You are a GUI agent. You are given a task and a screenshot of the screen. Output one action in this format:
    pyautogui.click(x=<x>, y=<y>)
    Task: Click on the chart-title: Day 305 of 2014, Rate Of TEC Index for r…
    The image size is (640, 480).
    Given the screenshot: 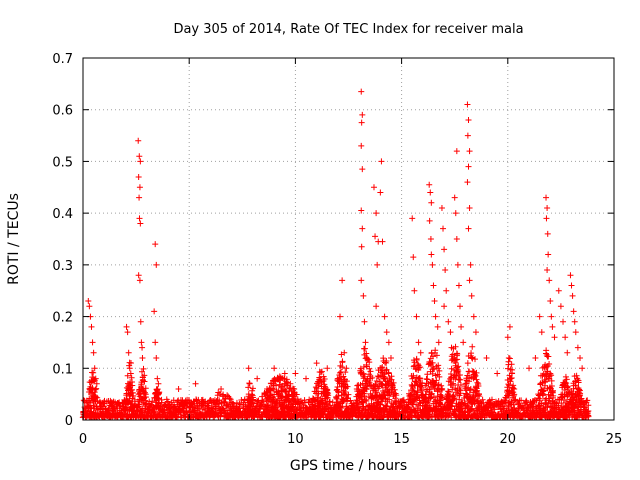 What is the action you would take?
    pyautogui.click(x=348, y=29)
    